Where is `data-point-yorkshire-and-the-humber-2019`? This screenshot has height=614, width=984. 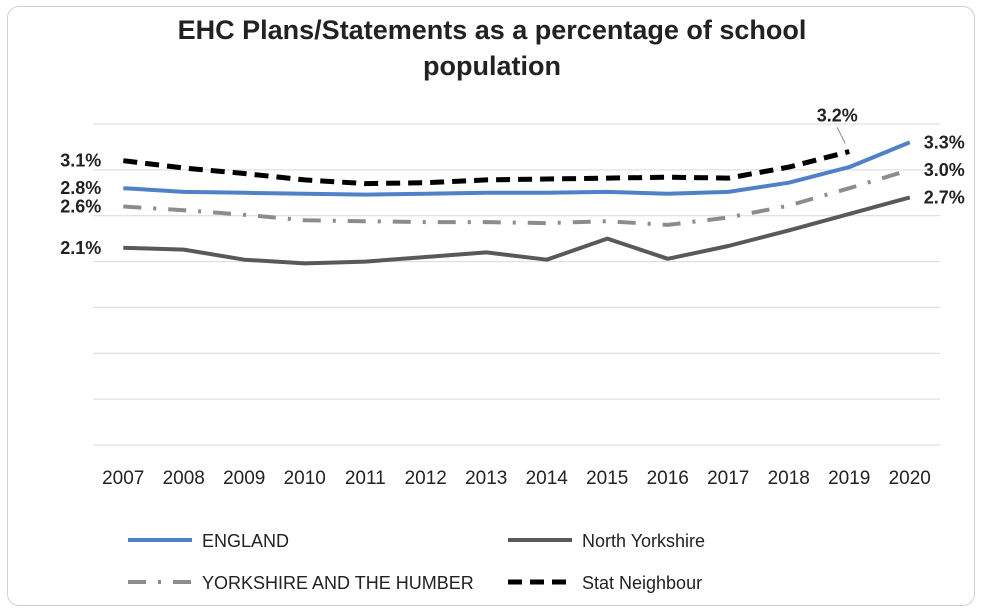 data-point-yorkshire-and-the-humber-2019 is located at coordinates (849, 188).